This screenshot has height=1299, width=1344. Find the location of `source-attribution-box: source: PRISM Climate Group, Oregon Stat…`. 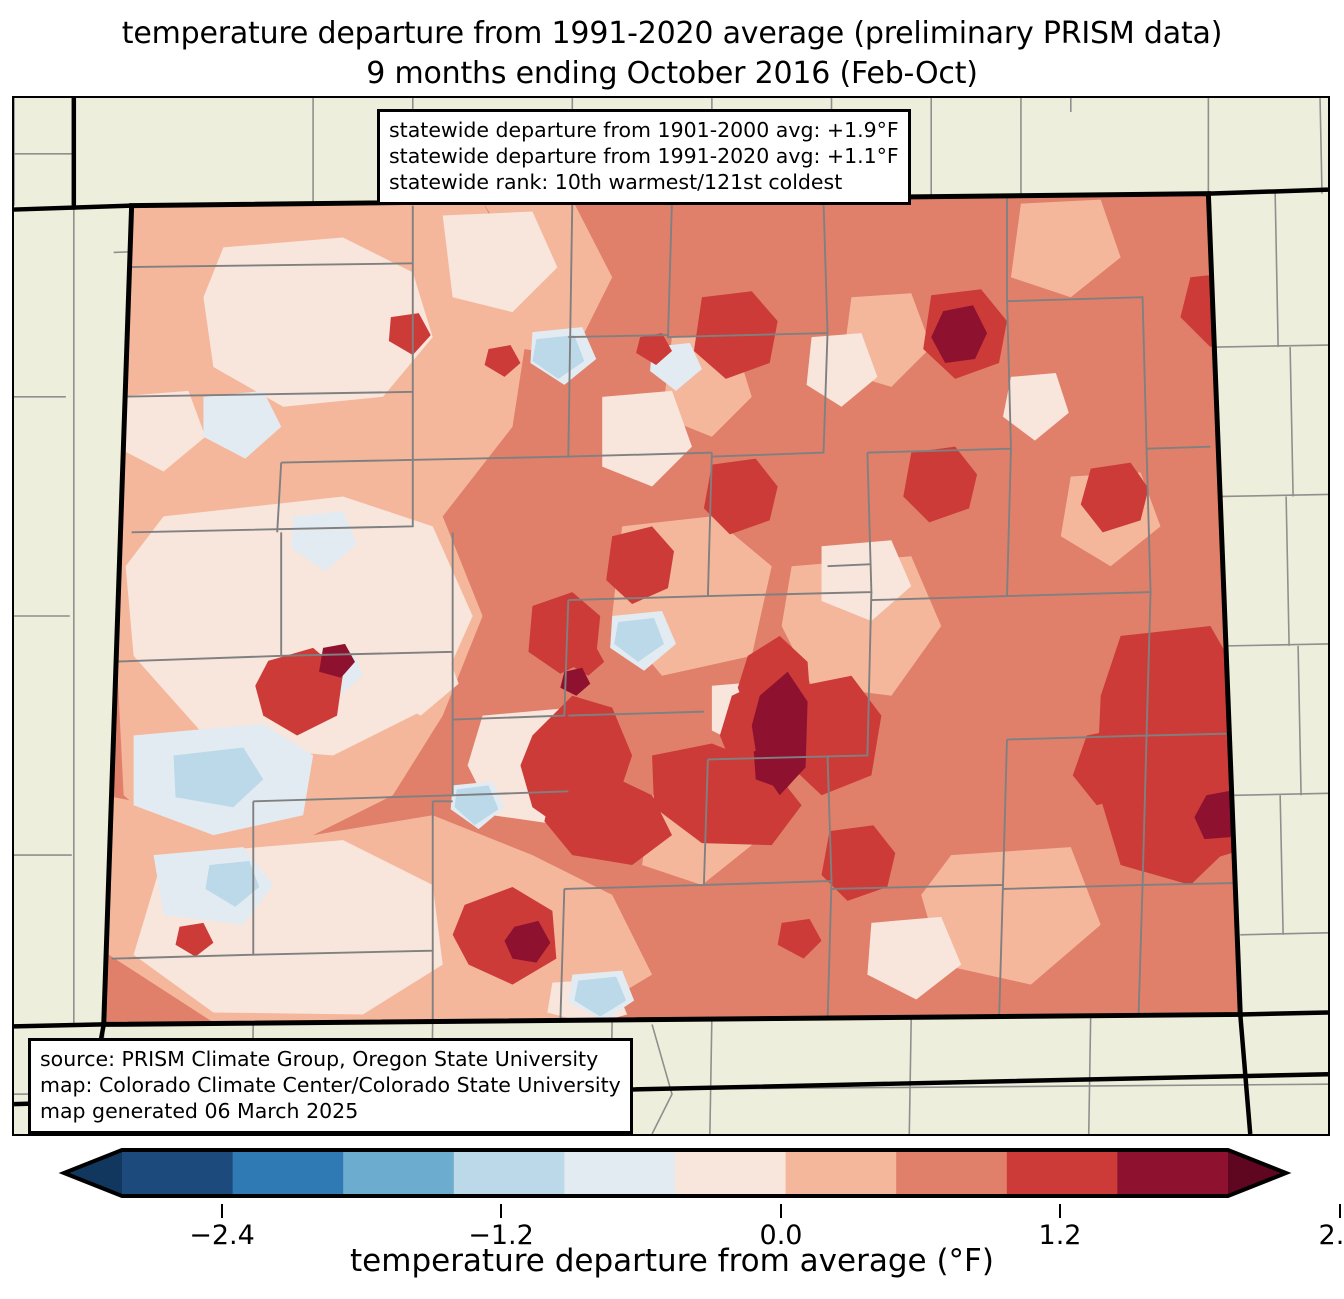

source-attribution-box: source: PRISM Climate Group, Oregon Stat… is located at coordinates (330, 1086).